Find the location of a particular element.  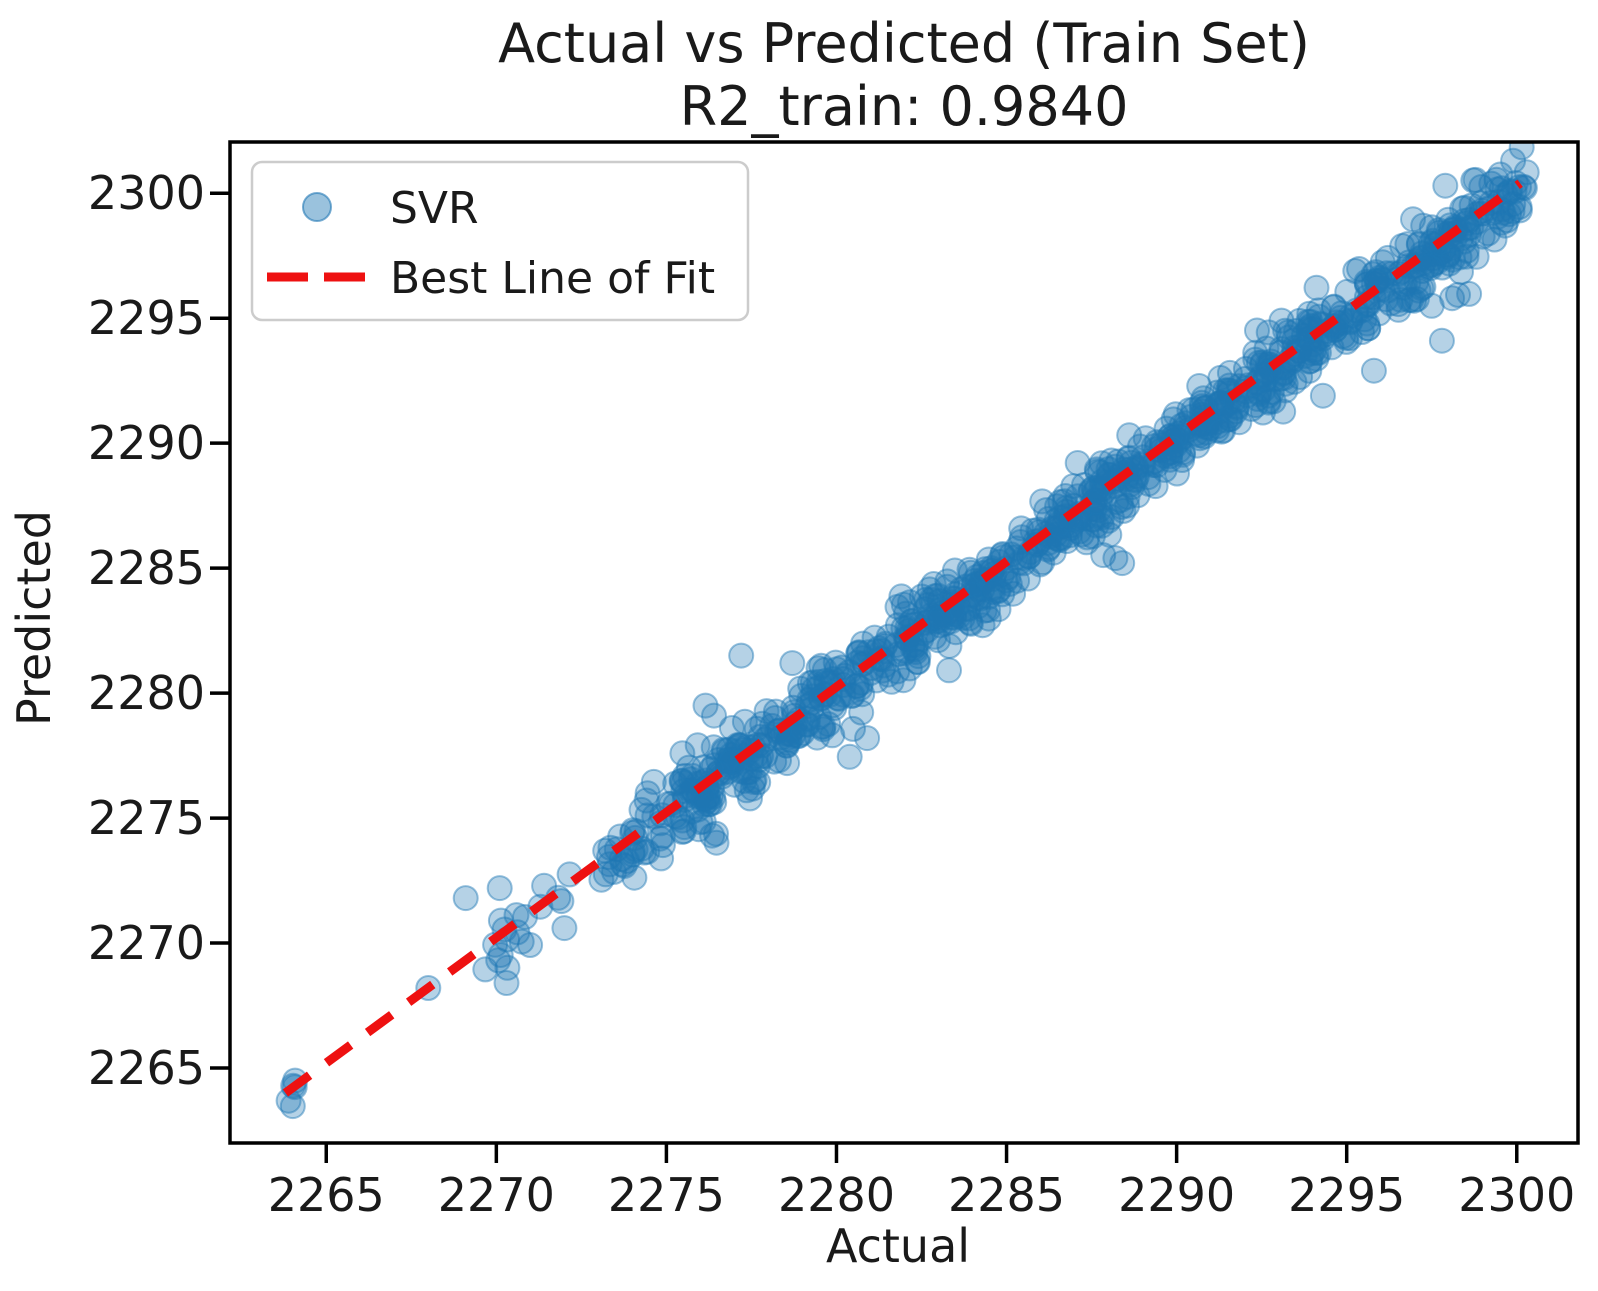

y-tick-label: 2300 is located at coordinates (146, 193).